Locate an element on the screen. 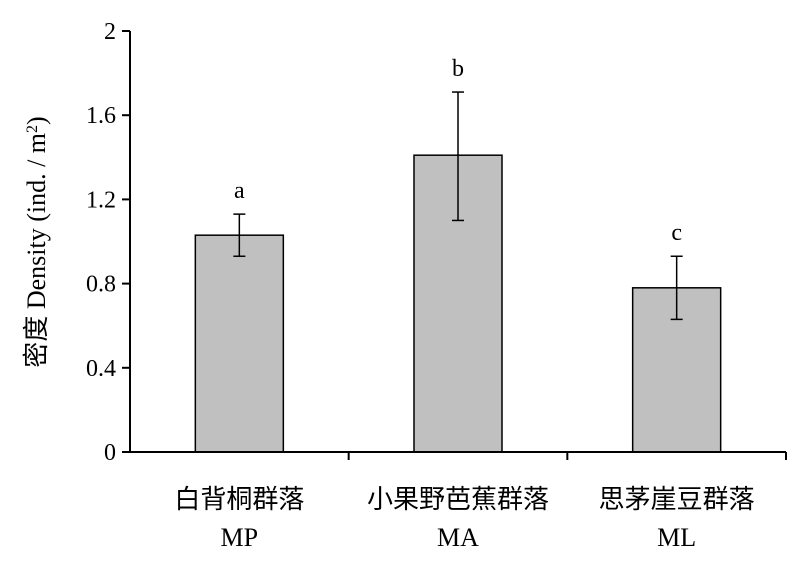 The height and width of the screenshot is (568, 800). y-tick-label: 0.8 is located at coordinates (101, 285).